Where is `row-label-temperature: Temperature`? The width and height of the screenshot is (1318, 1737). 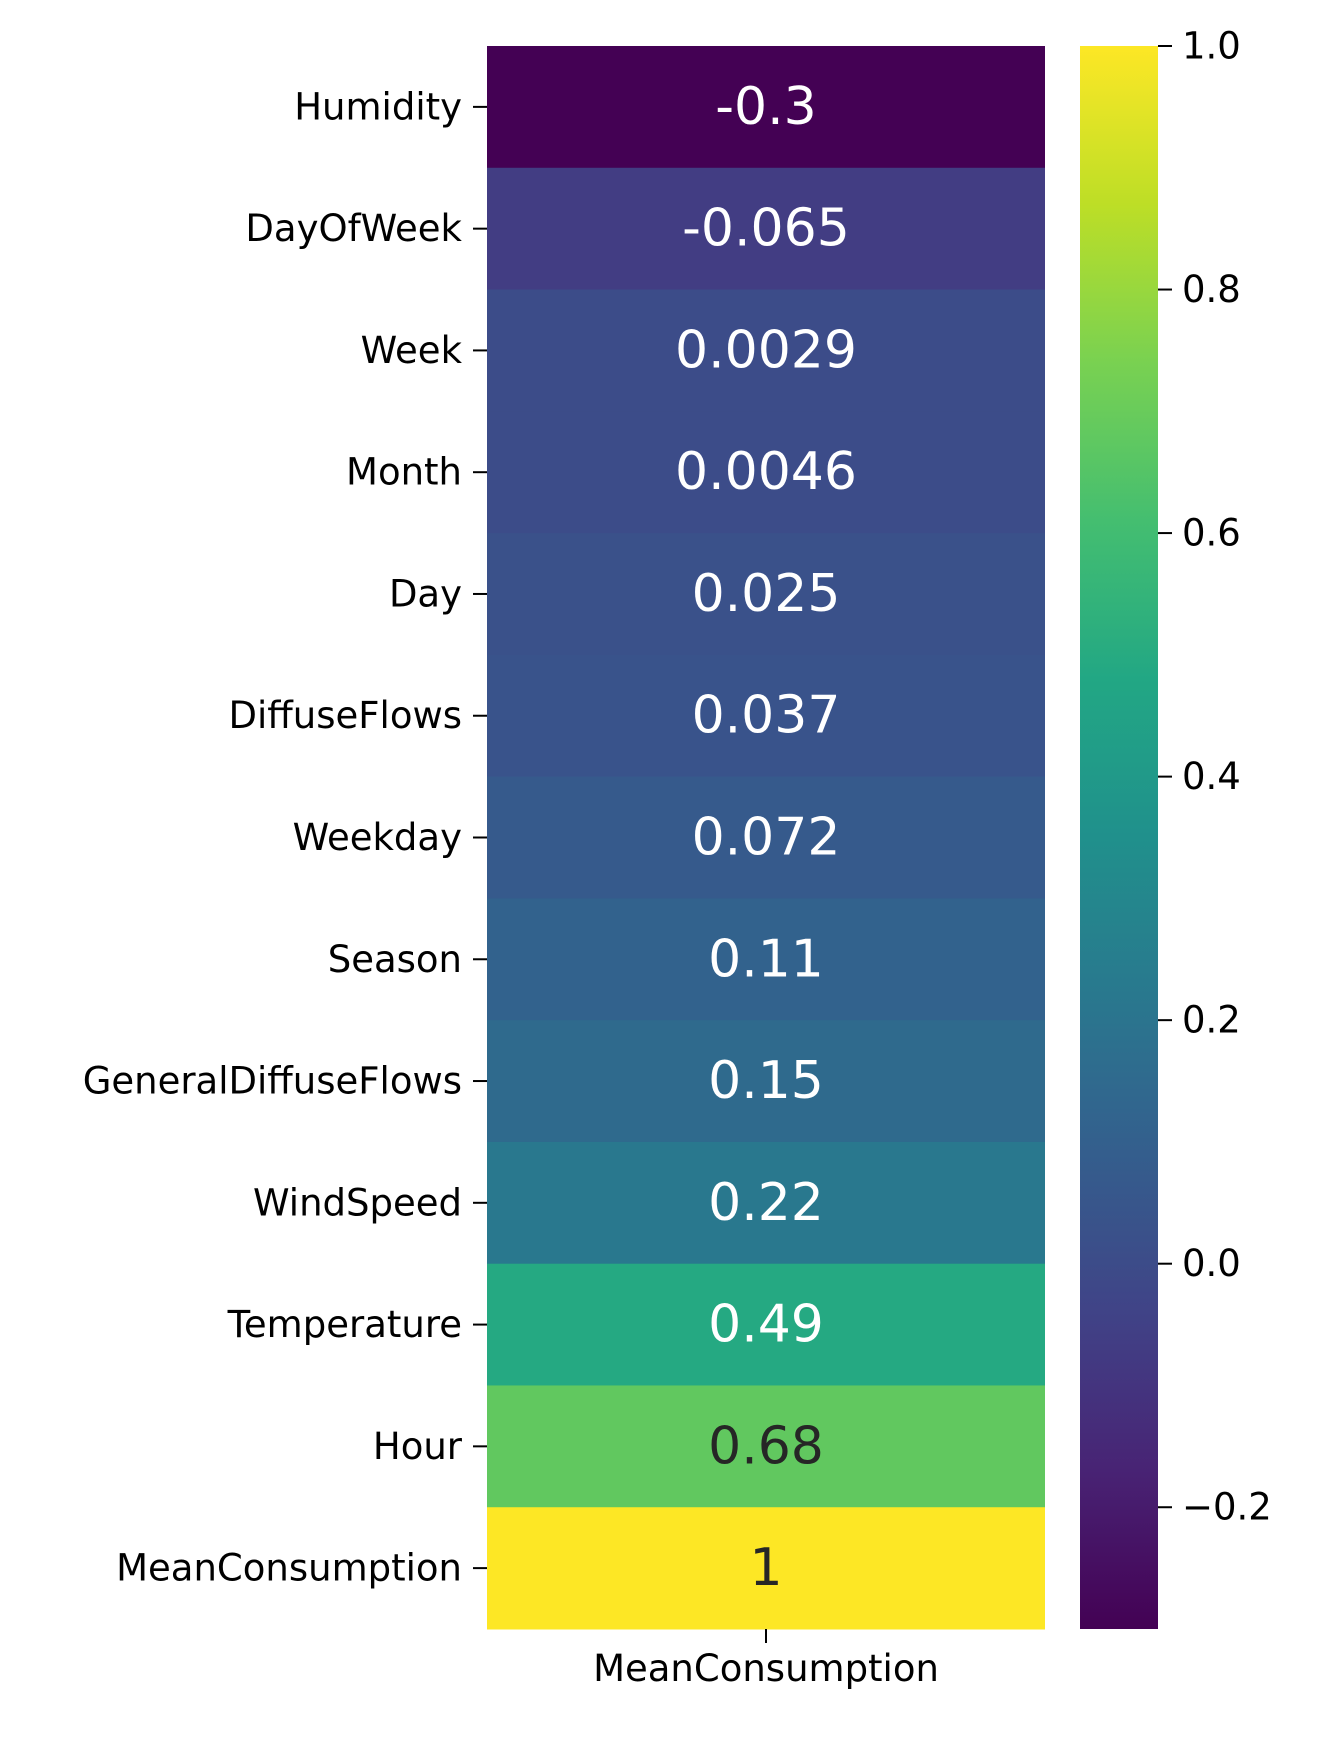
row-label-temperature: Temperature is located at coordinates (344, 1324).